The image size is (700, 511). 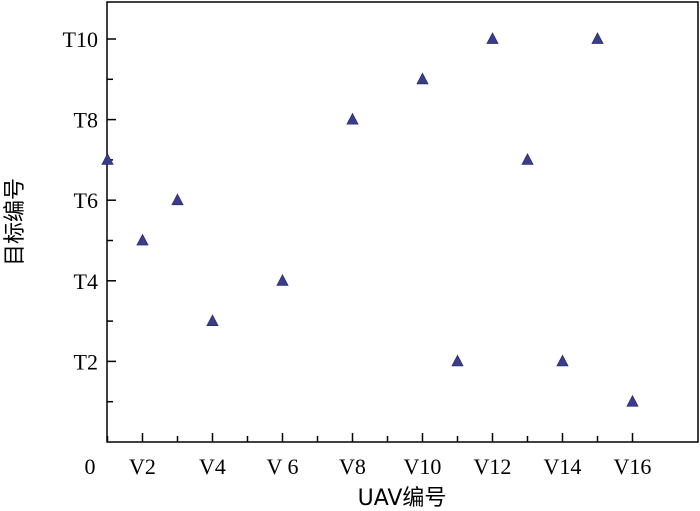 I want to click on x-axis-title: UAV编号, so click(x=402, y=498).